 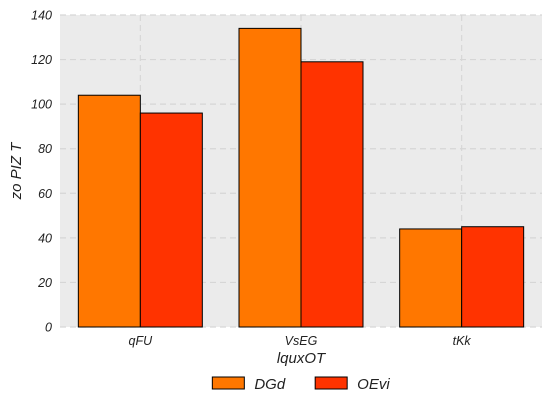 I want to click on y-tick-label: 100, so click(x=41, y=105).